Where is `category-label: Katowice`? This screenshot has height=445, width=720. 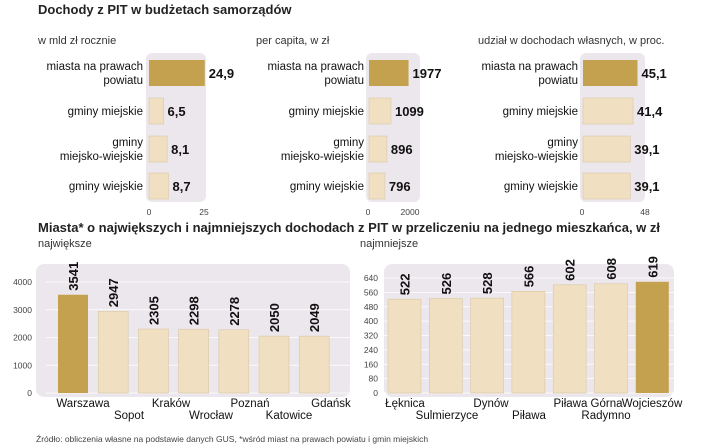 category-label: Katowice is located at coordinates (289, 416).